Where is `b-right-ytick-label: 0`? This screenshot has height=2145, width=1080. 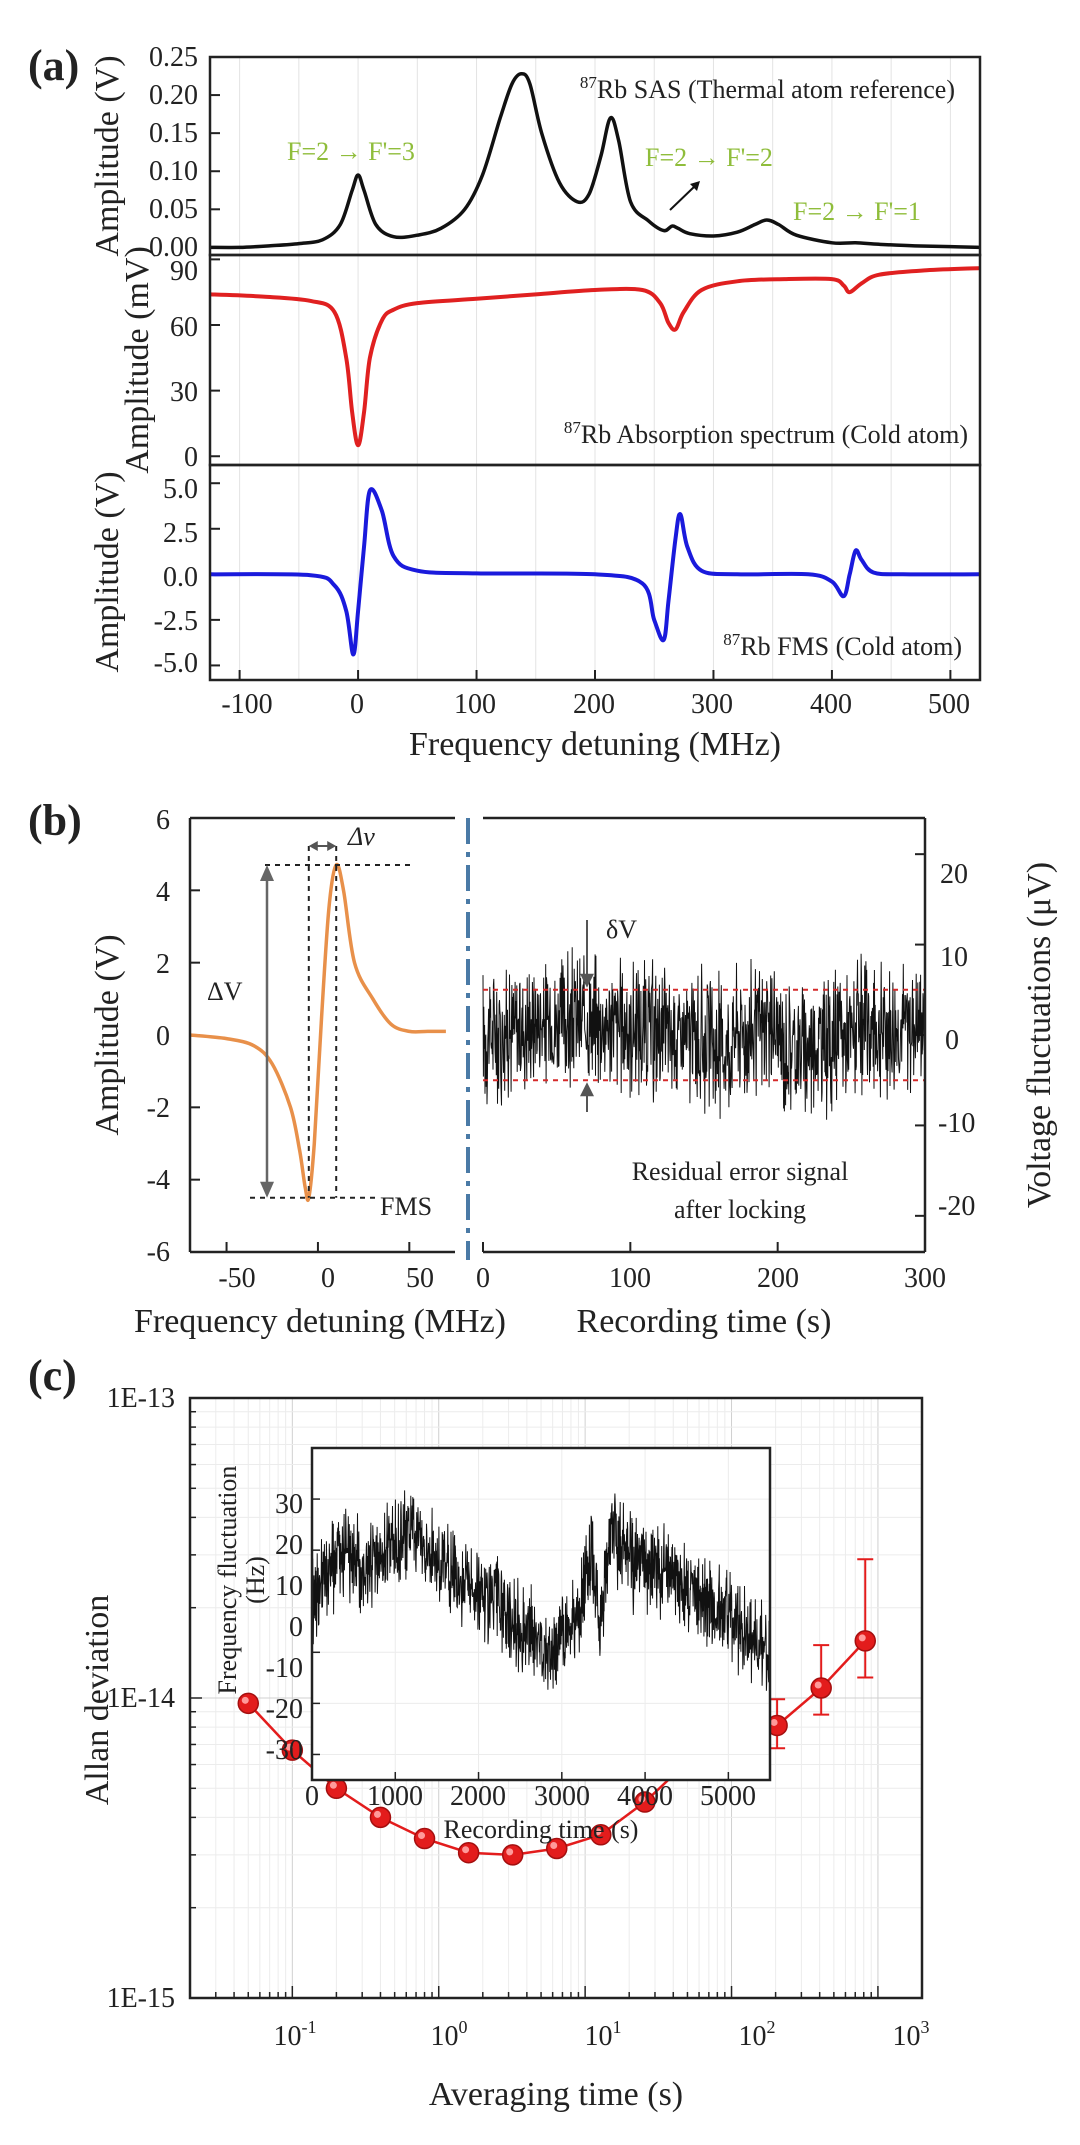
b-right-ytick-label: 0 is located at coordinates (952, 1040).